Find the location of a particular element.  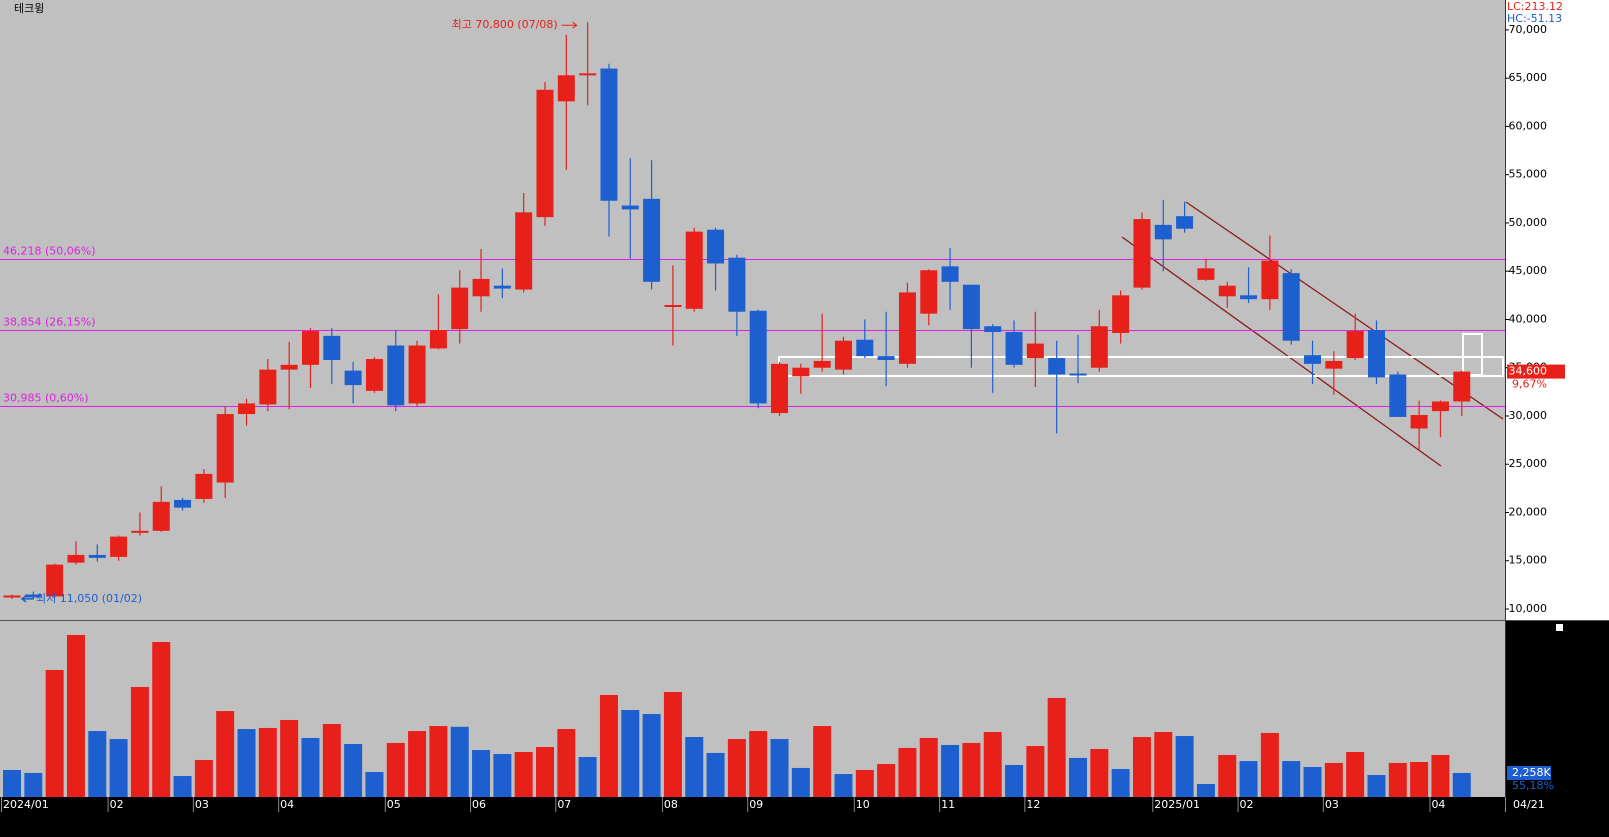

last-change-label: 9,67% is located at coordinates (1529, 384).